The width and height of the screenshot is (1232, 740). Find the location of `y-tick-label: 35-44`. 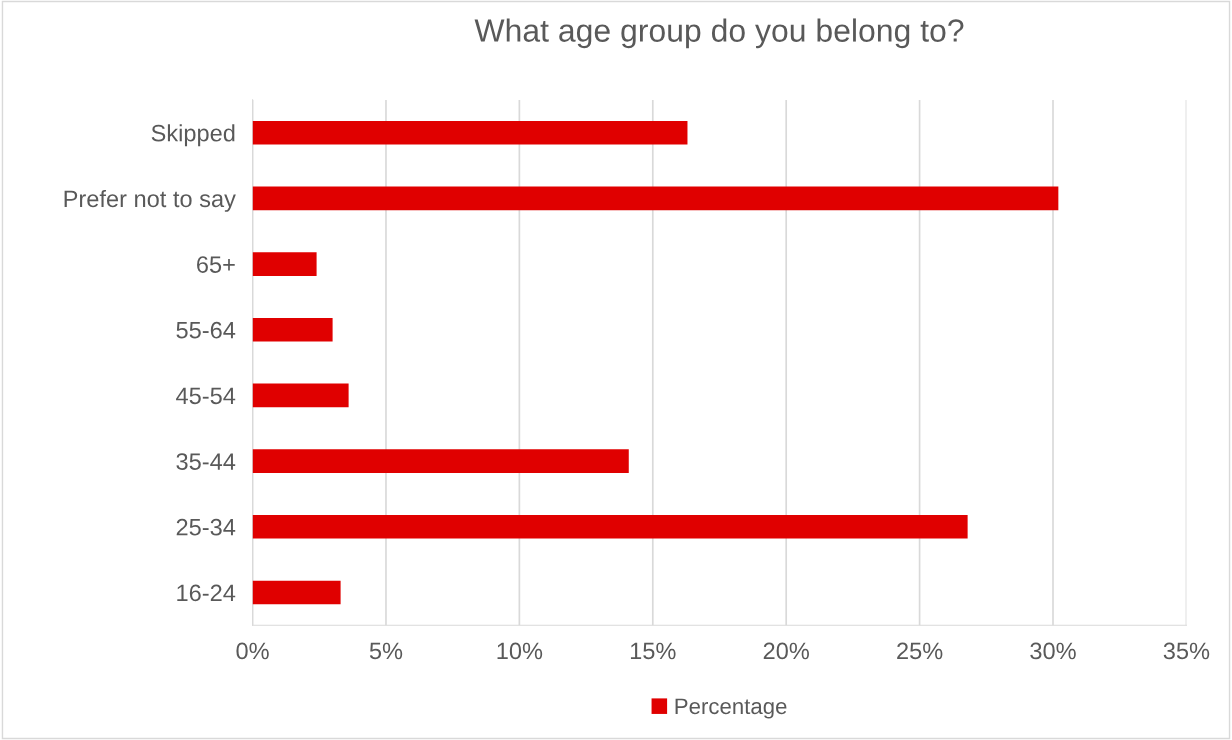

y-tick-label: 35-44 is located at coordinates (206, 461).